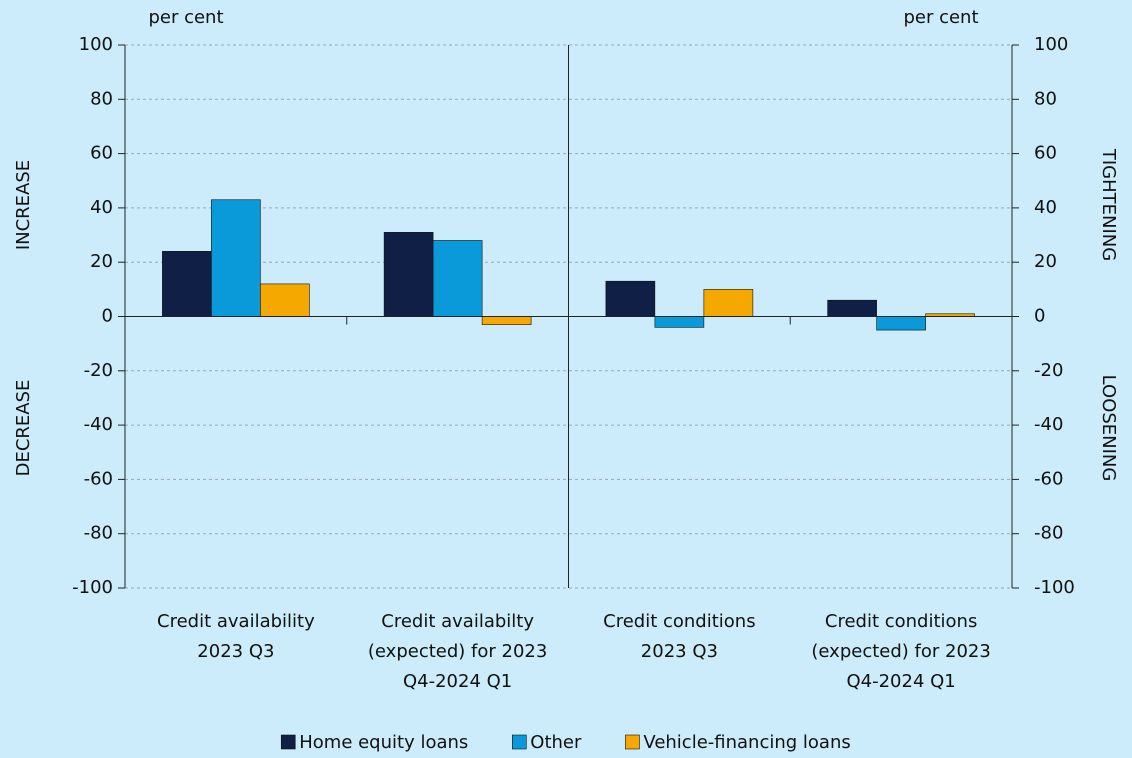 The height and width of the screenshot is (758, 1132). I want to click on y2-tick-label: 100, so click(1051, 44).